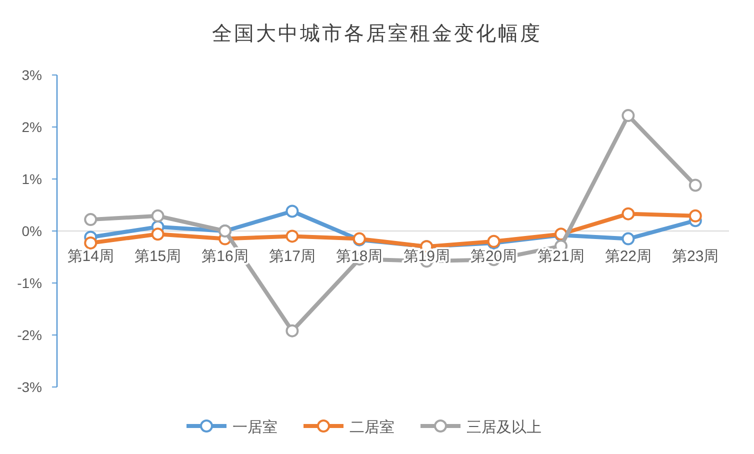 The width and height of the screenshot is (754, 454). Describe the element at coordinates (504, 427) in the screenshot. I see `legend-label: 三居及以上` at that location.